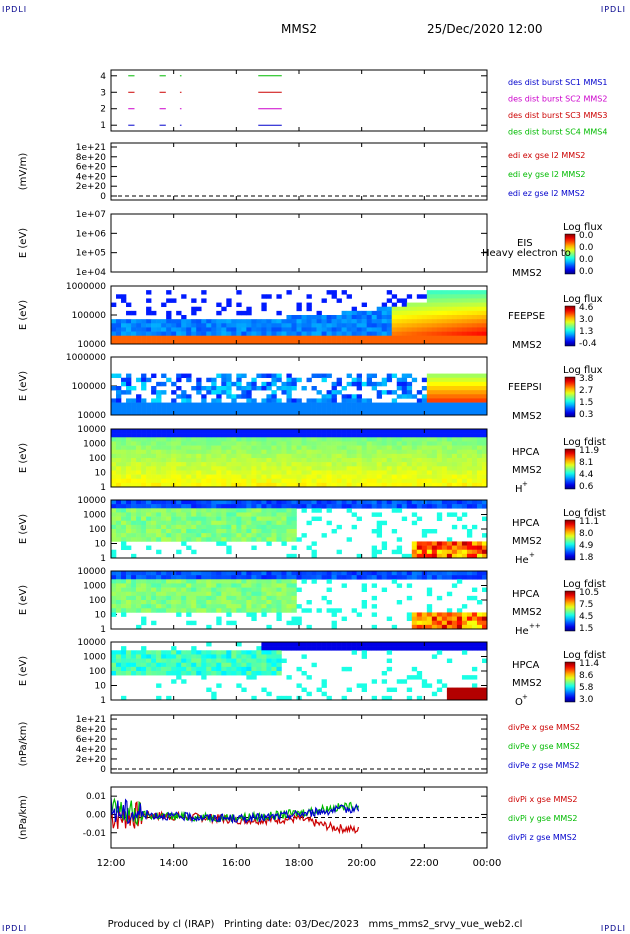  What do you see at coordinates (586, 700) in the screenshot?
I see `colorbar-tick: 3.0` at bounding box center [586, 700].